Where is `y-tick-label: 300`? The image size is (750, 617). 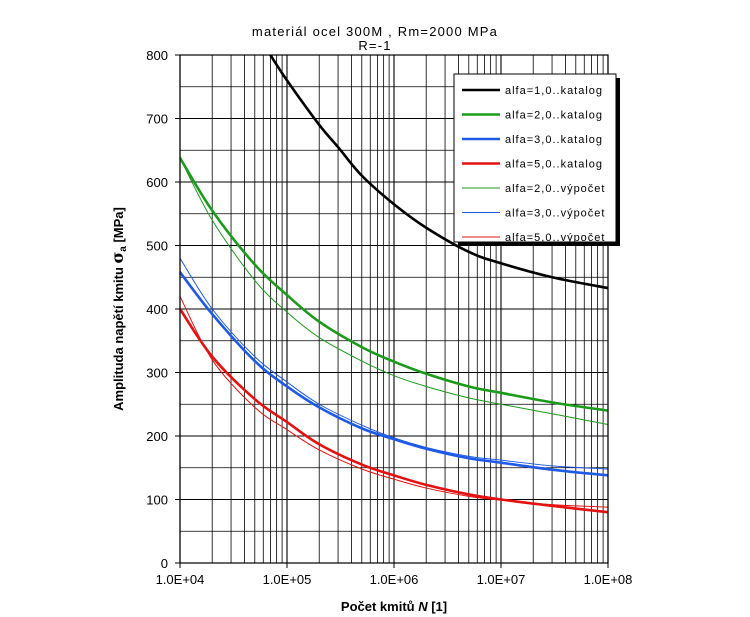 y-tick-label: 300 is located at coordinates (157, 373).